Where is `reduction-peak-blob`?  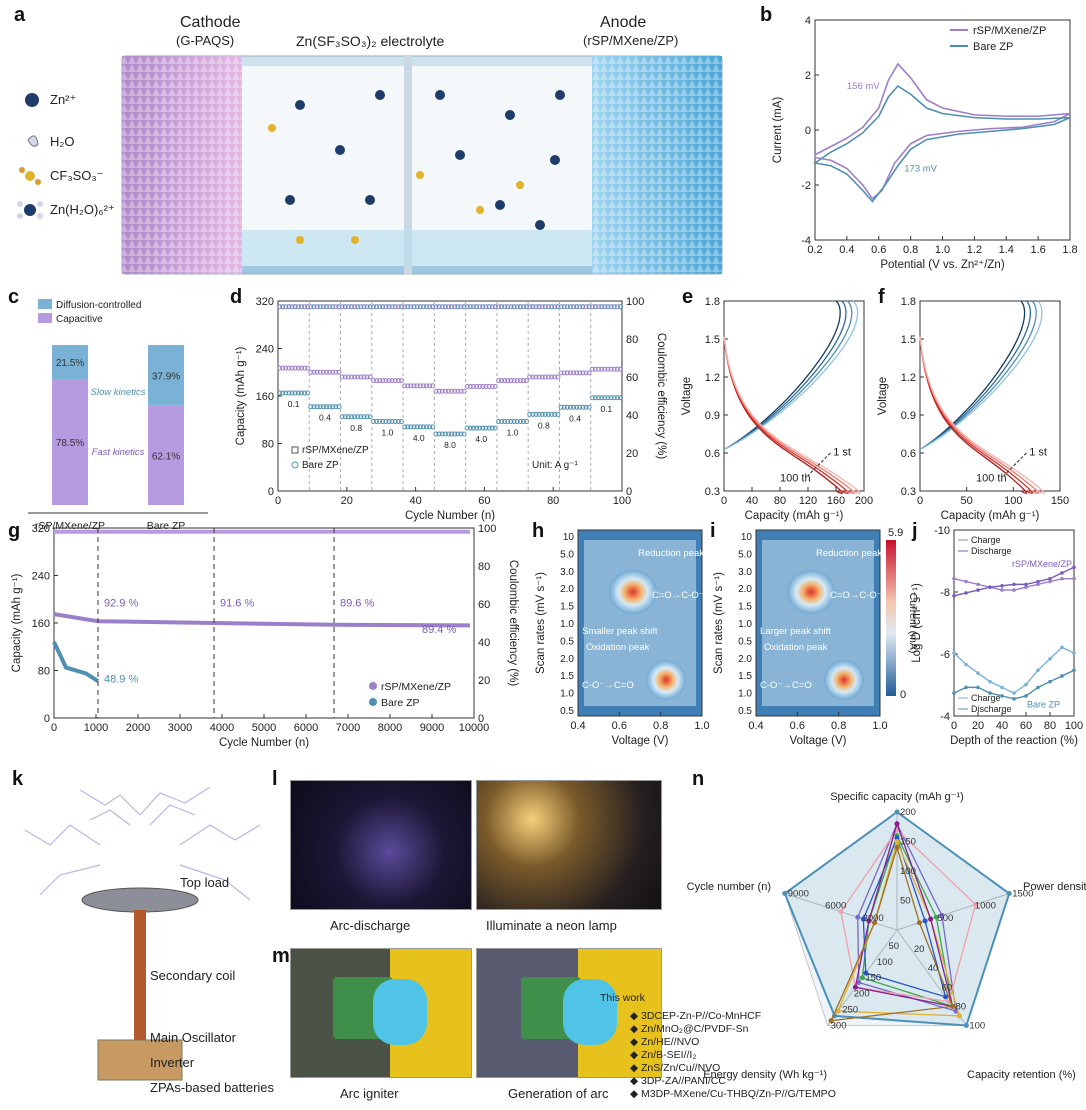 reduction-peak-blob is located at coordinates (633, 592).